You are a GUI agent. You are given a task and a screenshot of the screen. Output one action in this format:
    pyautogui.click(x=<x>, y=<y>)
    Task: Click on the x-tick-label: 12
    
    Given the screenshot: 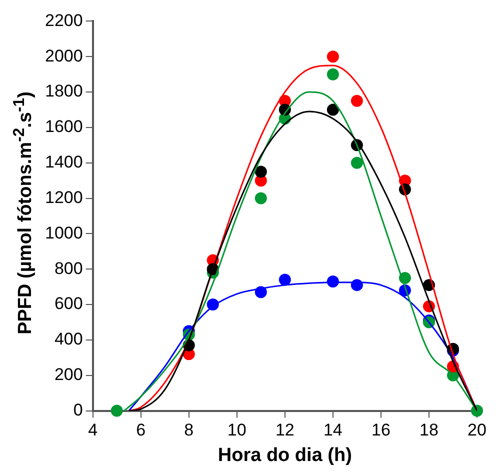 What is the action you would take?
    pyautogui.click(x=284, y=430)
    